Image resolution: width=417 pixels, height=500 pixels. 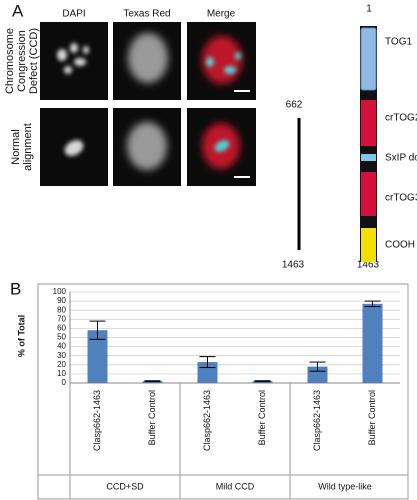 I want to click on y-tick-label: 50, so click(x=61, y=337).